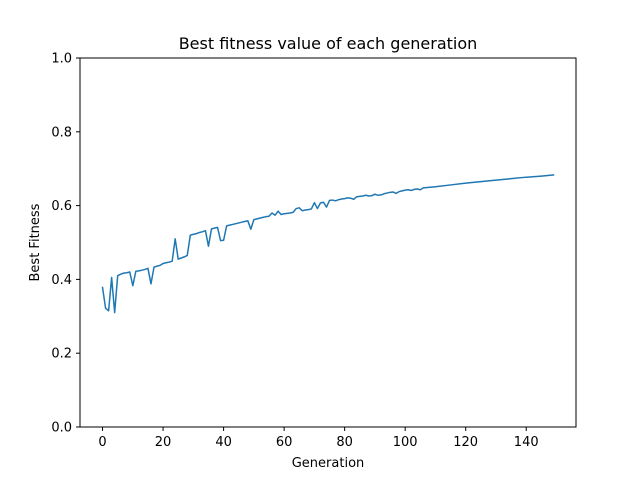 The image size is (640, 480). I want to click on y-axis-label: Best Fitness, so click(35, 242).